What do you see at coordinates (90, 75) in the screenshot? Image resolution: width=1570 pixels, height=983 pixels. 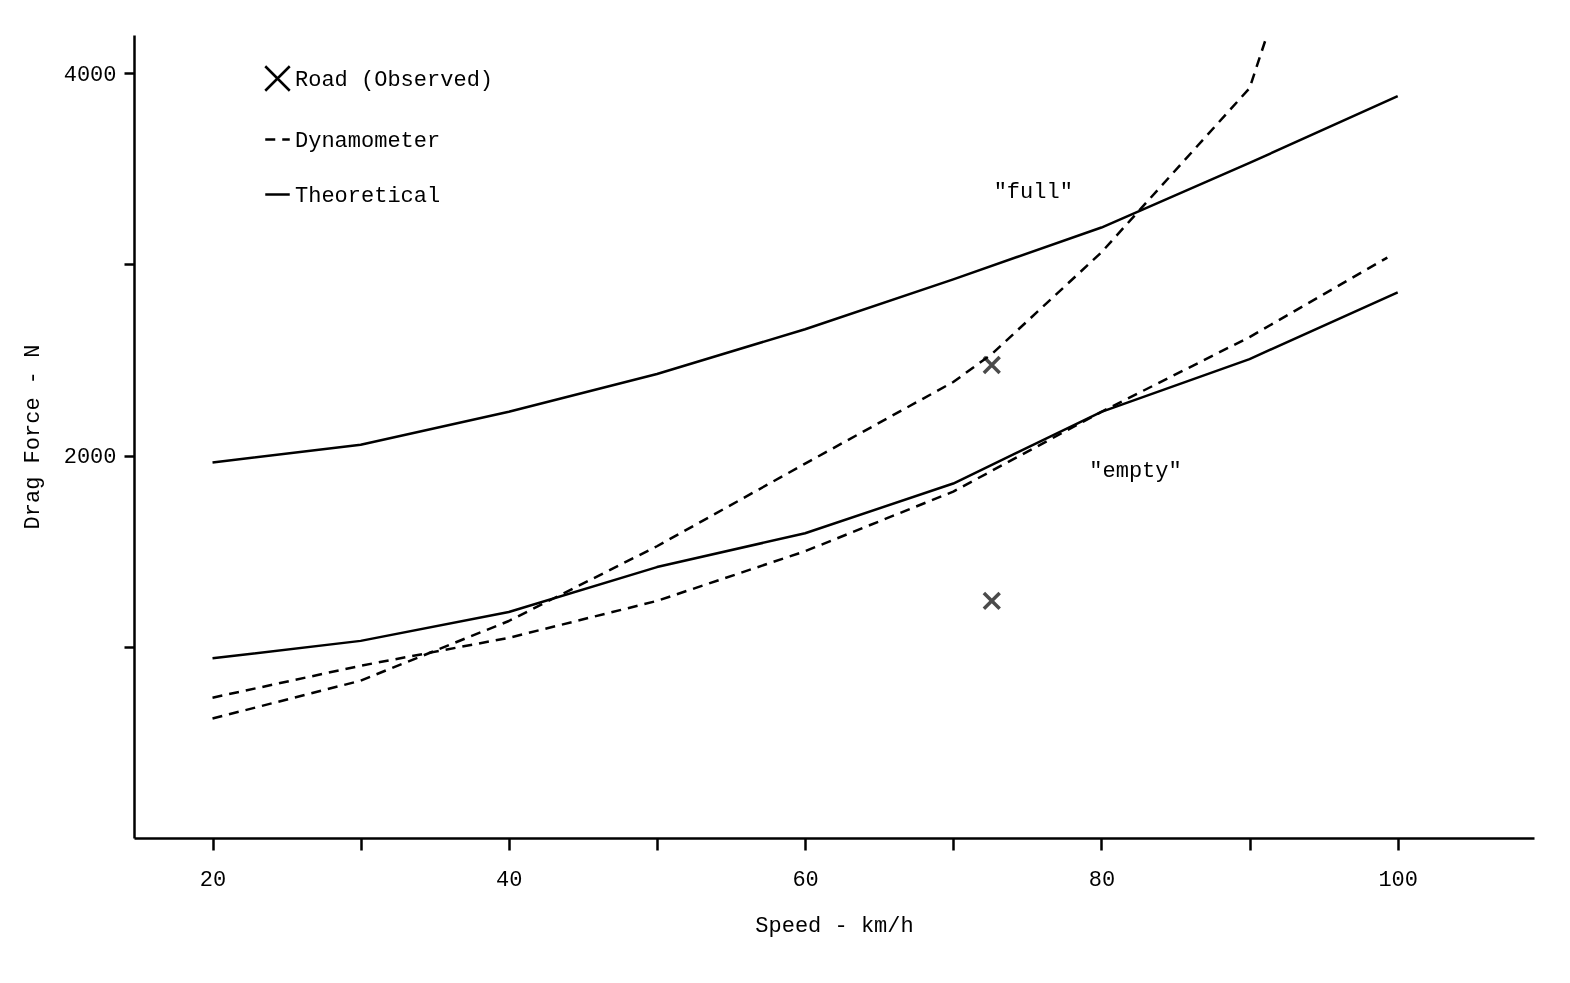 I see `y-tick-label: 4000` at bounding box center [90, 75].